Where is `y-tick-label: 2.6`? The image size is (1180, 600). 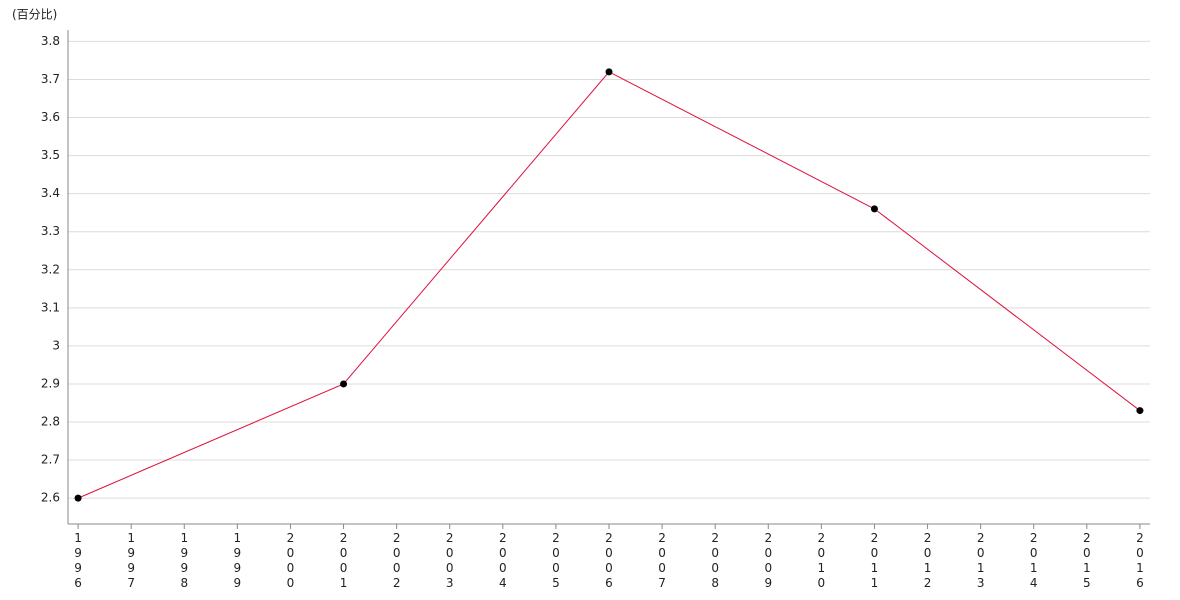
y-tick-label: 2.6 is located at coordinates (50, 498).